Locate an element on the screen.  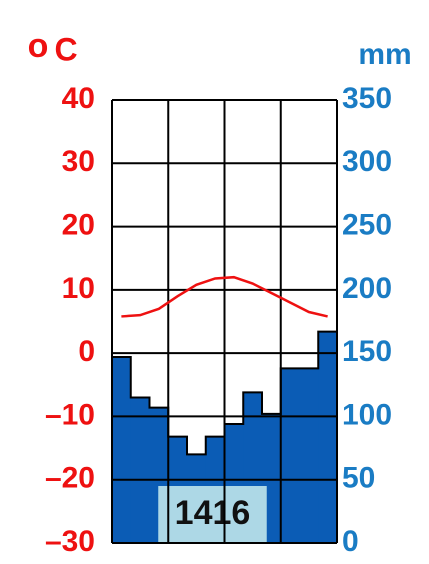
y2-tick-label: 250 is located at coordinates (367, 224).